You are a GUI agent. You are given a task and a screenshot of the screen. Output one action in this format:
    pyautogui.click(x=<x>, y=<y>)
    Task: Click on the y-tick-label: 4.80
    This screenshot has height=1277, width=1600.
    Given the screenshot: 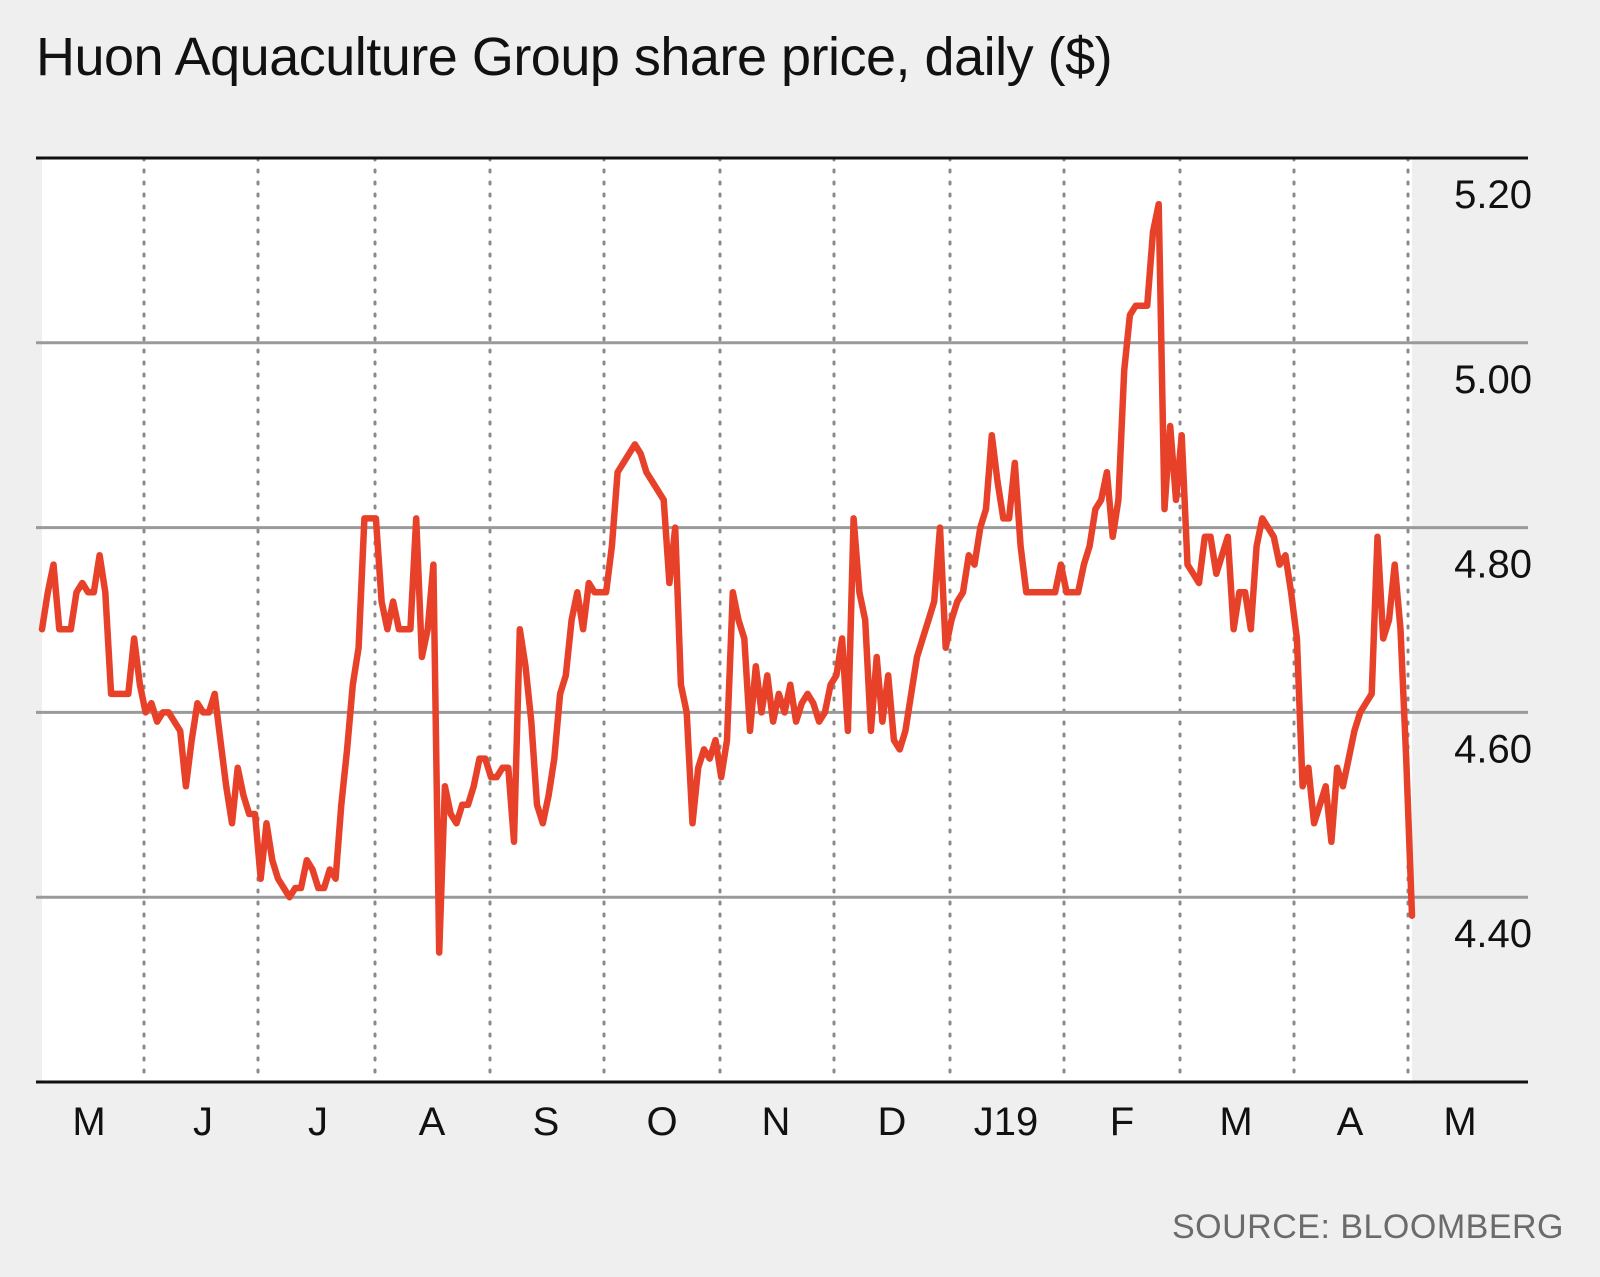 What is the action you would take?
    pyautogui.click(x=1493, y=565)
    